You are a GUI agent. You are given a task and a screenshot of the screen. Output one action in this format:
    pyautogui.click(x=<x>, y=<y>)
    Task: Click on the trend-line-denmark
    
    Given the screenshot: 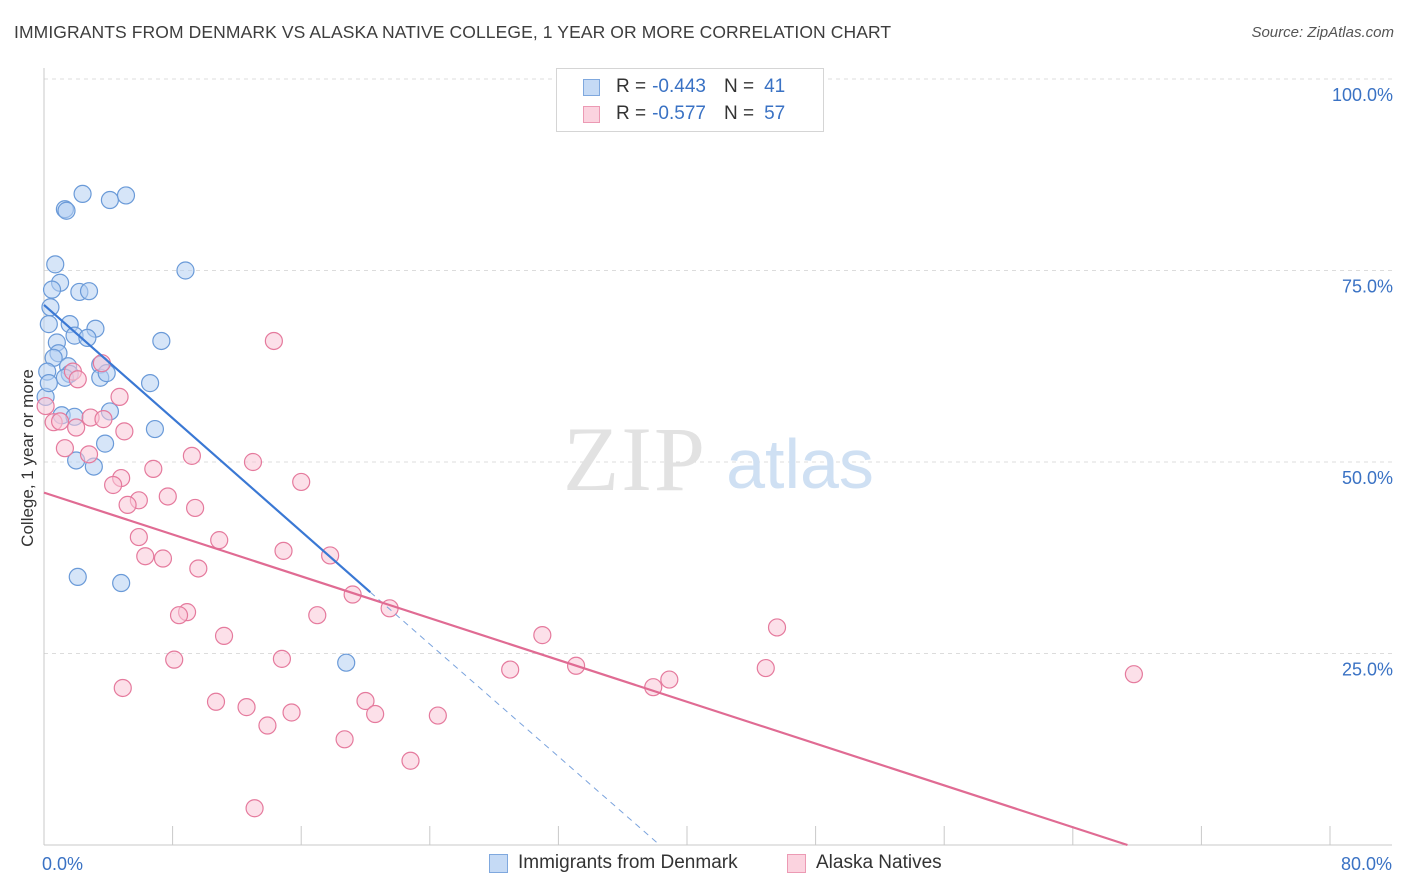 What is the action you would take?
    pyautogui.click(x=207, y=449)
    